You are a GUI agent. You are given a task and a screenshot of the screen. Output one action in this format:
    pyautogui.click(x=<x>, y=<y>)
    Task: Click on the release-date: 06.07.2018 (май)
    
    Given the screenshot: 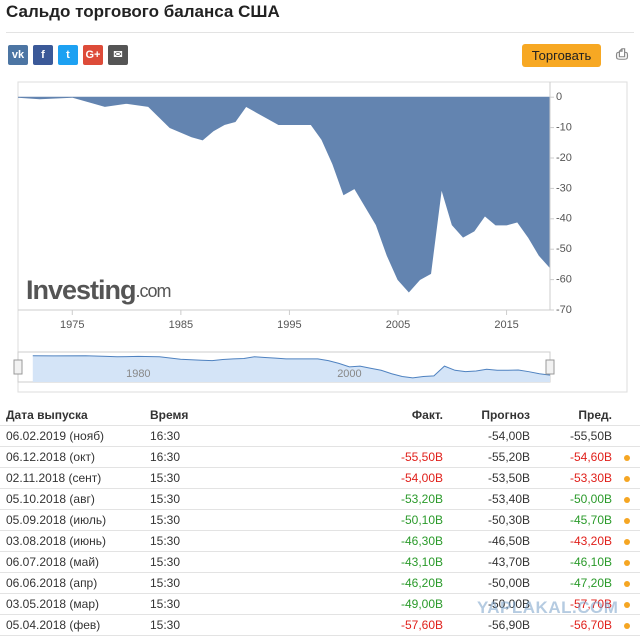 What is the action you would take?
    pyautogui.click(x=72, y=562)
    